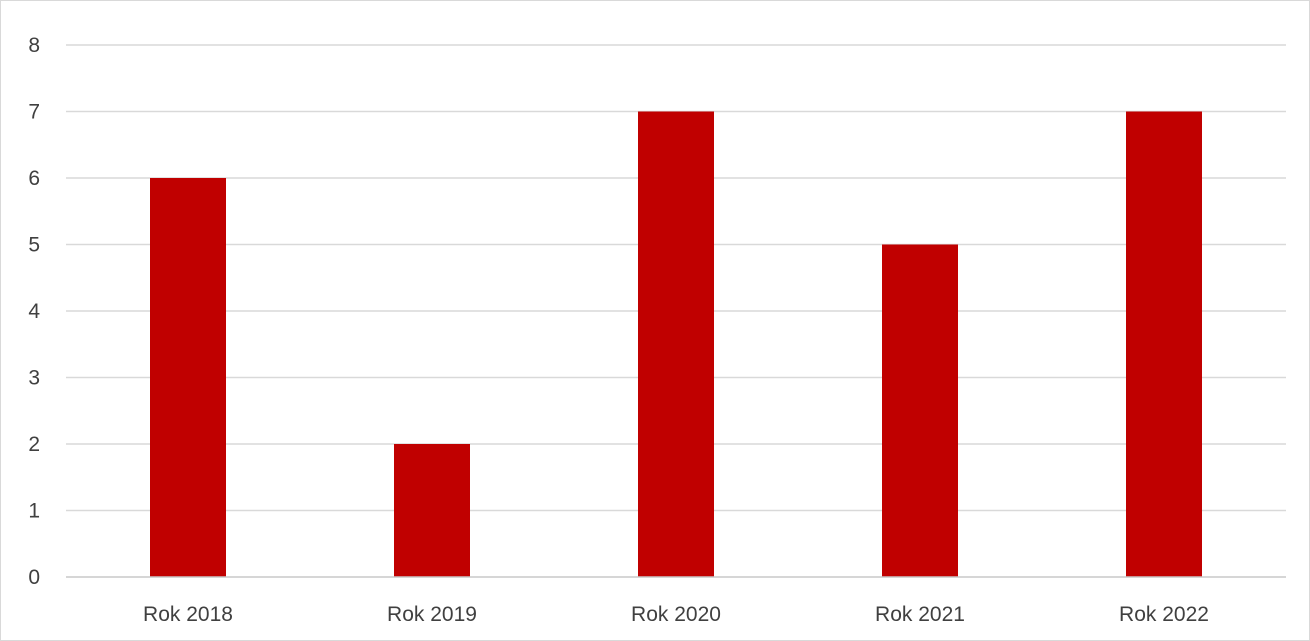 The height and width of the screenshot is (641, 1310). What do you see at coordinates (34, 45) in the screenshot?
I see `y-tick-label: 8` at bounding box center [34, 45].